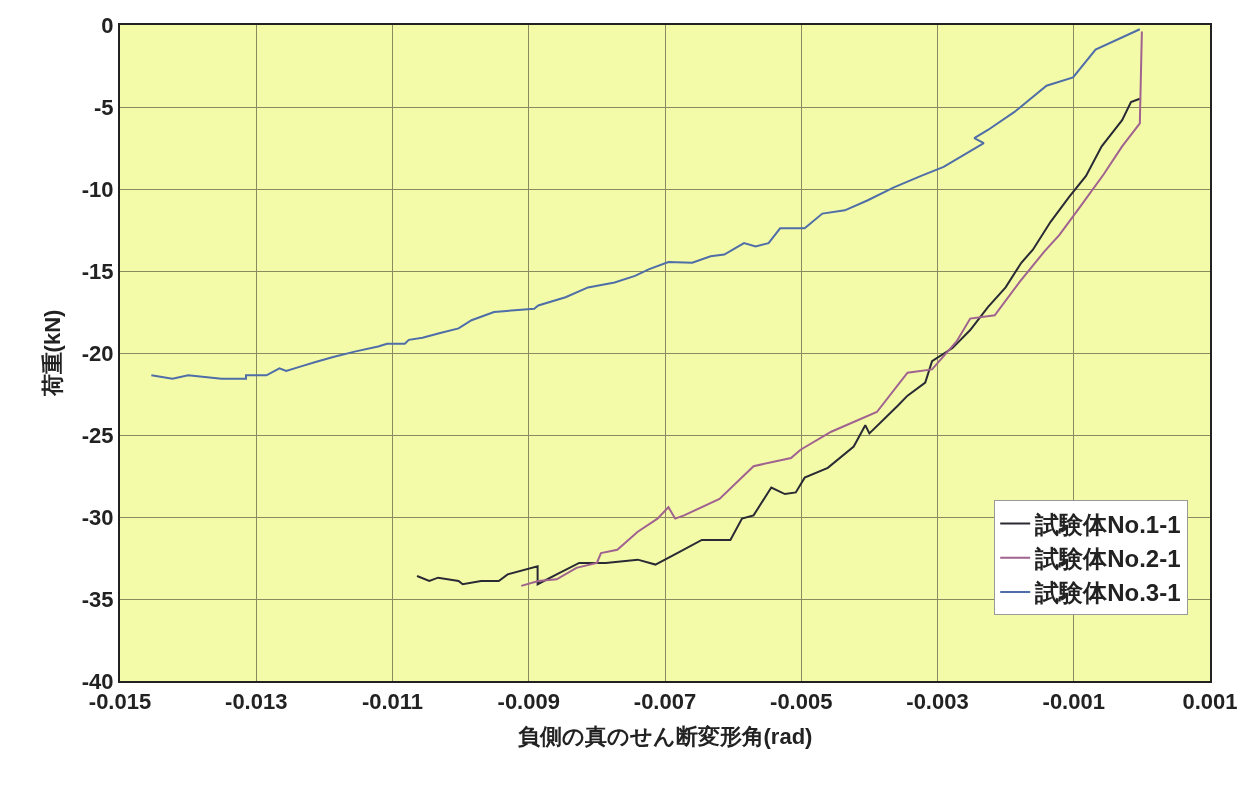 The width and height of the screenshot is (1255, 801). I want to click on legend-label: 試験体No.2-1, so click(1107, 559).